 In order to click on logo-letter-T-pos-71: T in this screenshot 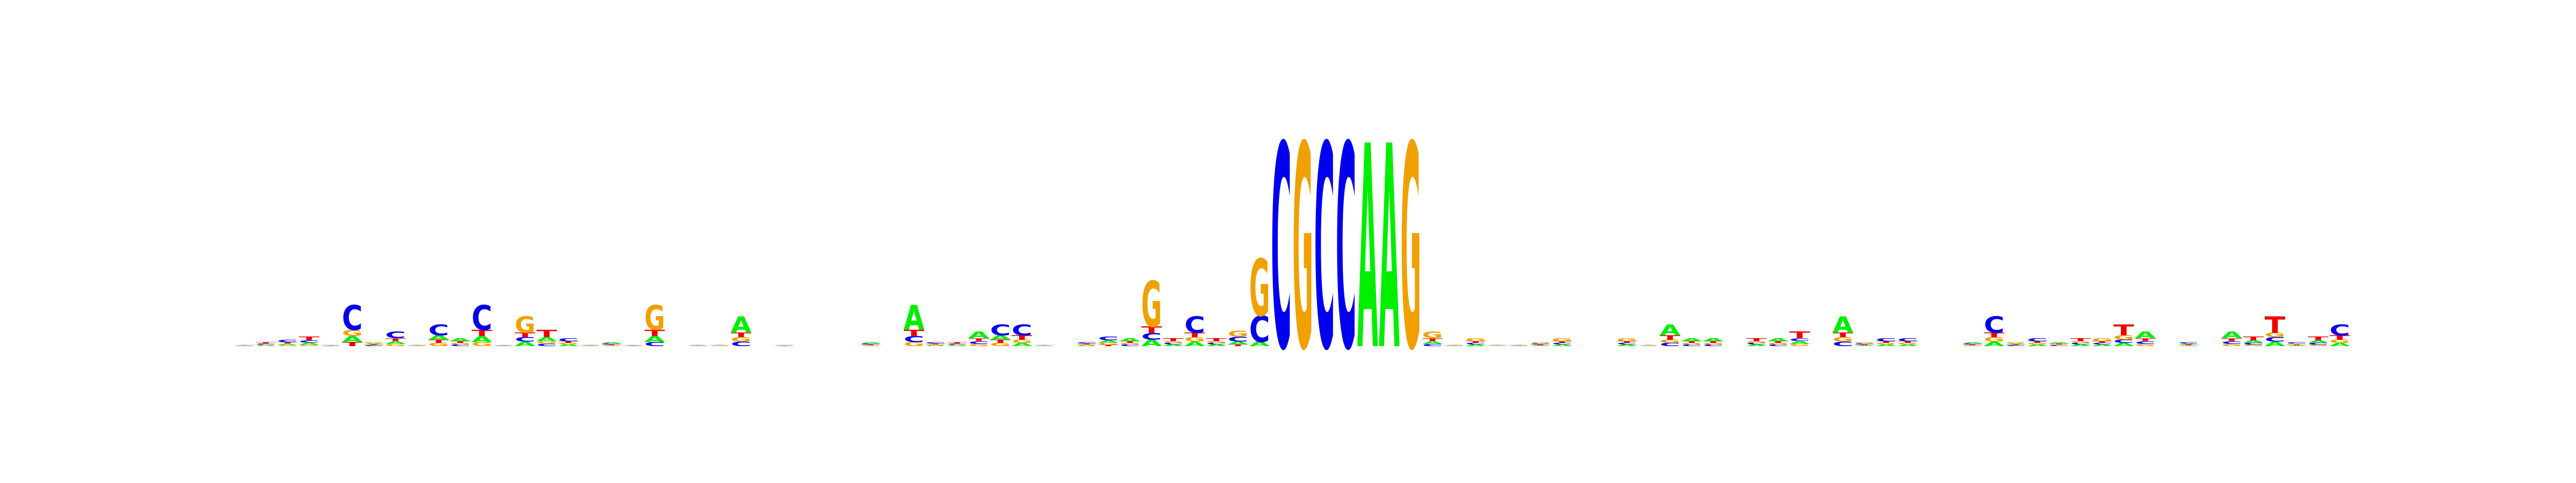, I will do `click(1756, 339)`.